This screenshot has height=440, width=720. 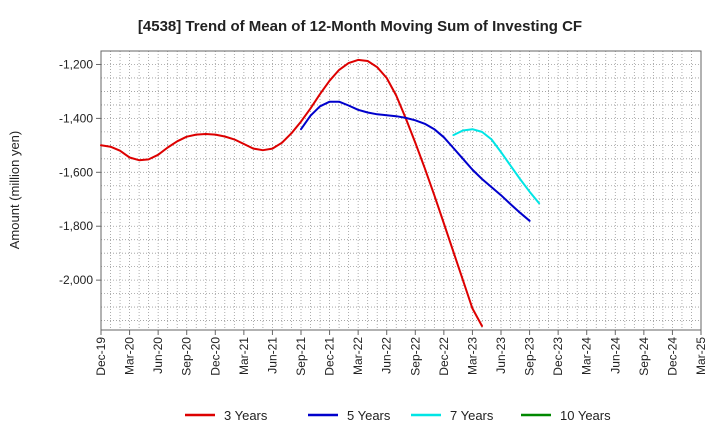 What do you see at coordinates (187, 356) in the screenshot?
I see `x-tick-label: Sep-20` at bounding box center [187, 356].